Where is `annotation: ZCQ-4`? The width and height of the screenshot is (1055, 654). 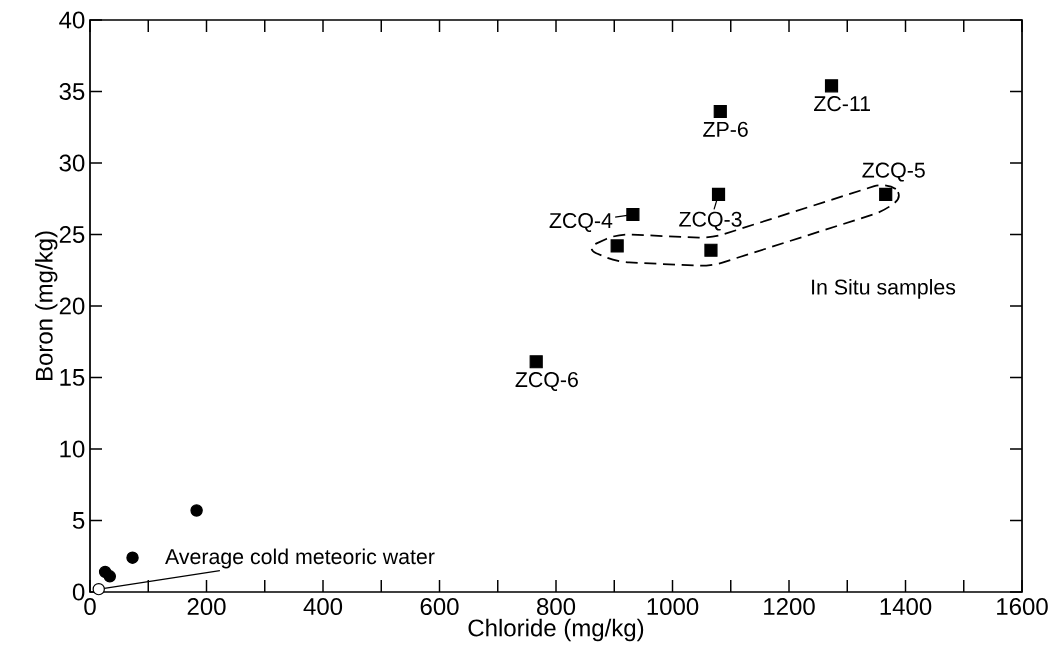 annotation: ZCQ-4 is located at coordinates (581, 222).